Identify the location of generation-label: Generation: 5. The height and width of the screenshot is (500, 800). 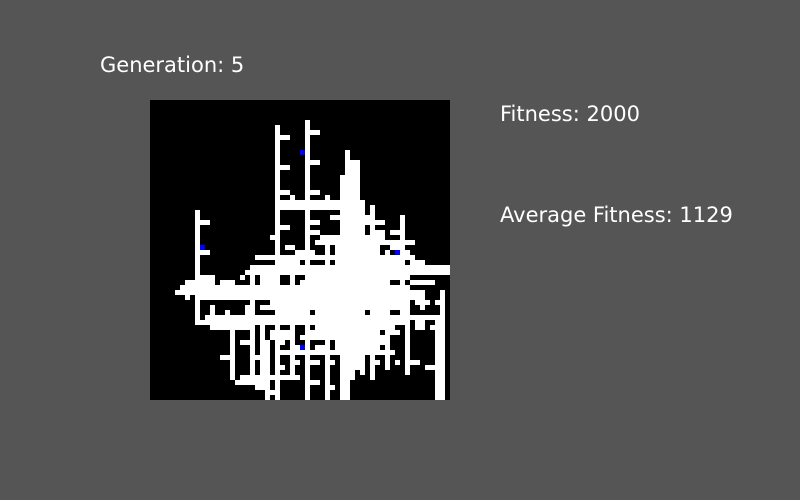
(172, 65).